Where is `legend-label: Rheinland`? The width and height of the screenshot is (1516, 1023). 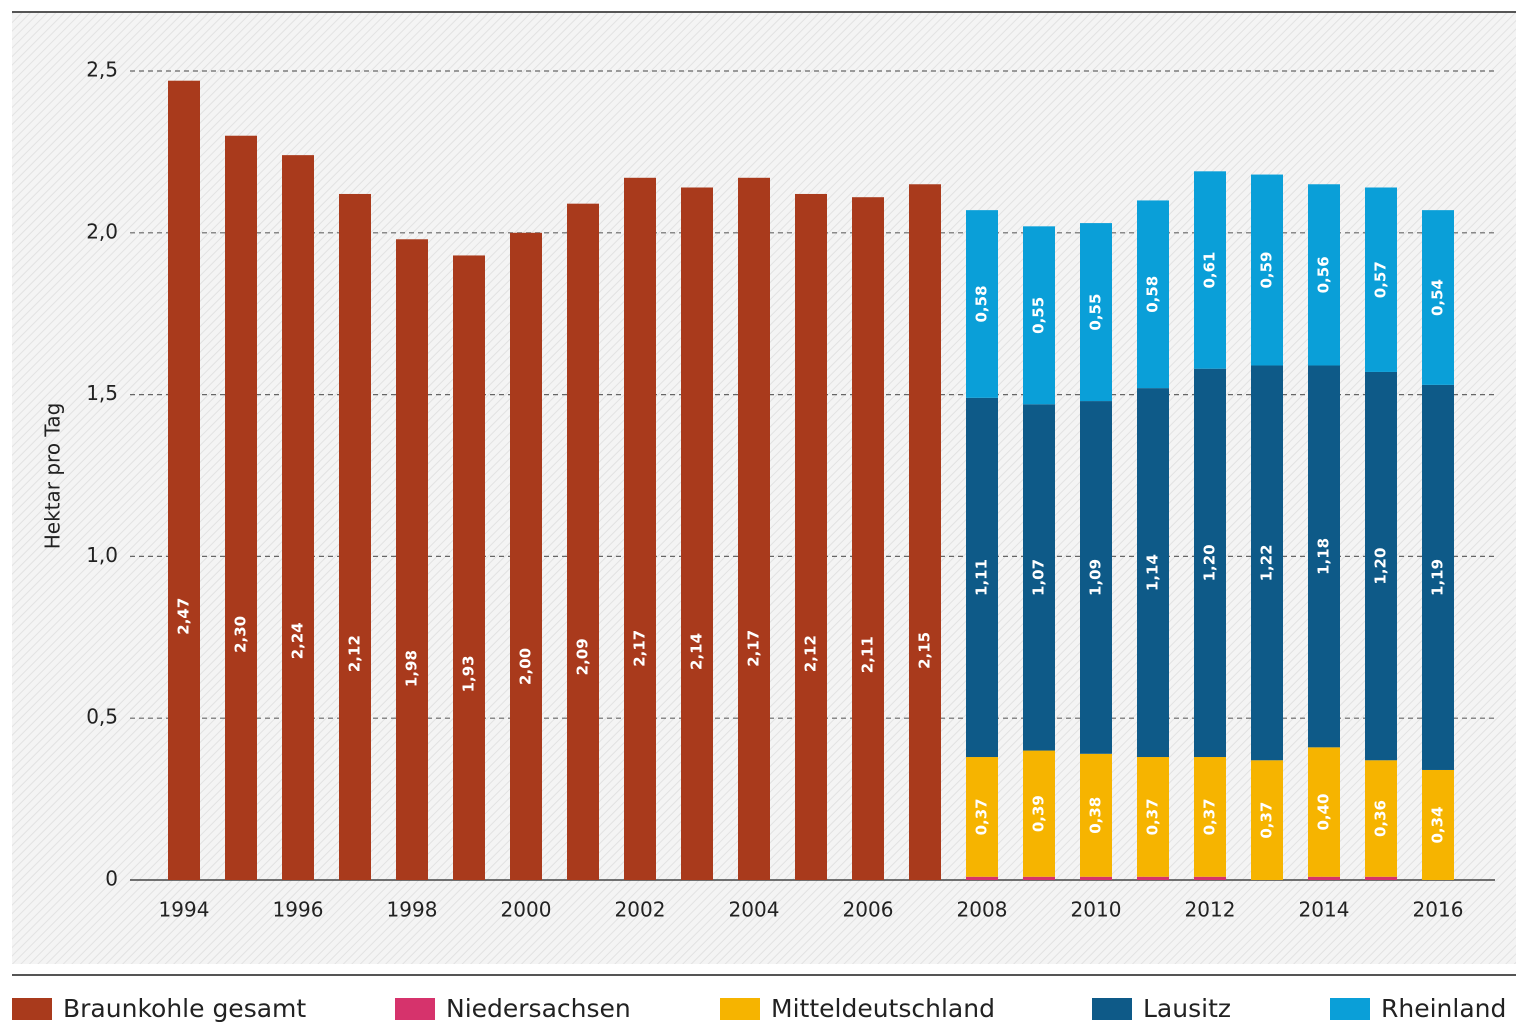
legend-label: Rheinland is located at coordinates (1443, 1008).